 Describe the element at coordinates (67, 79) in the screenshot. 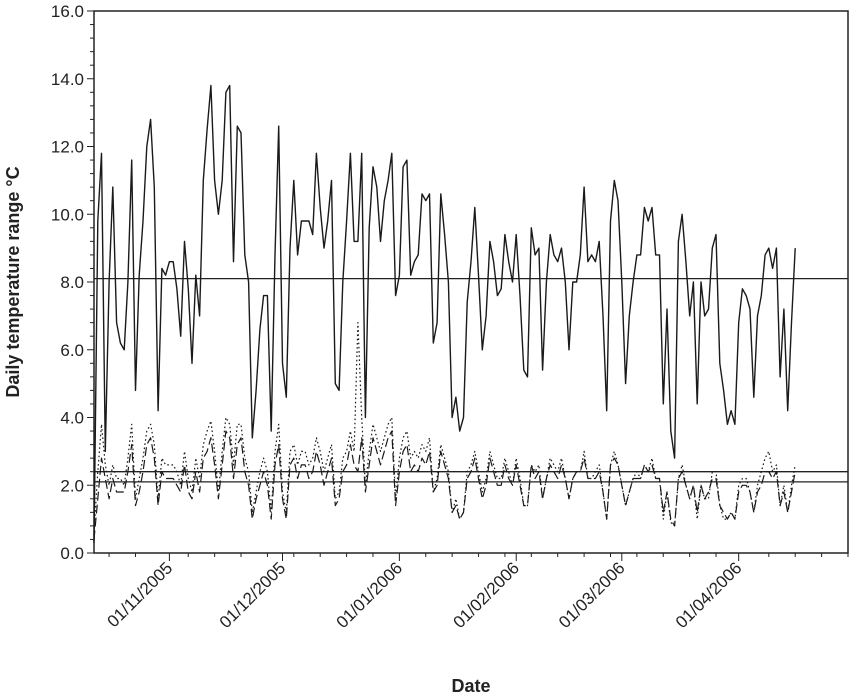

I see `y-tick-label: 14.0` at that location.